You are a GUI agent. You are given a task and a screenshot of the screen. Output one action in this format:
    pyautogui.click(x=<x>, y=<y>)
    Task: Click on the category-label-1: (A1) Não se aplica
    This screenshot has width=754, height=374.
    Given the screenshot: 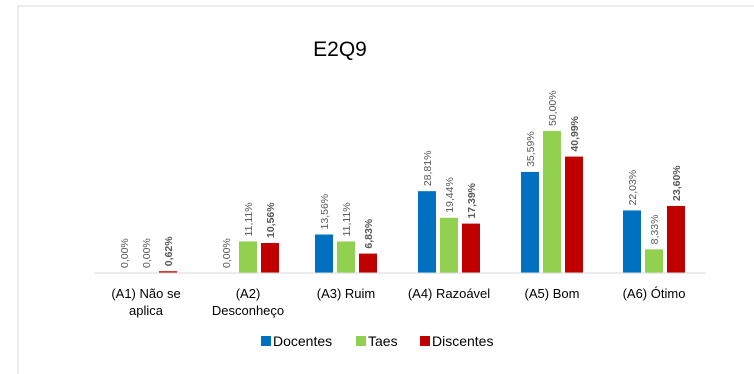 What is the action you would take?
    pyautogui.click(x=145, y=302)
    